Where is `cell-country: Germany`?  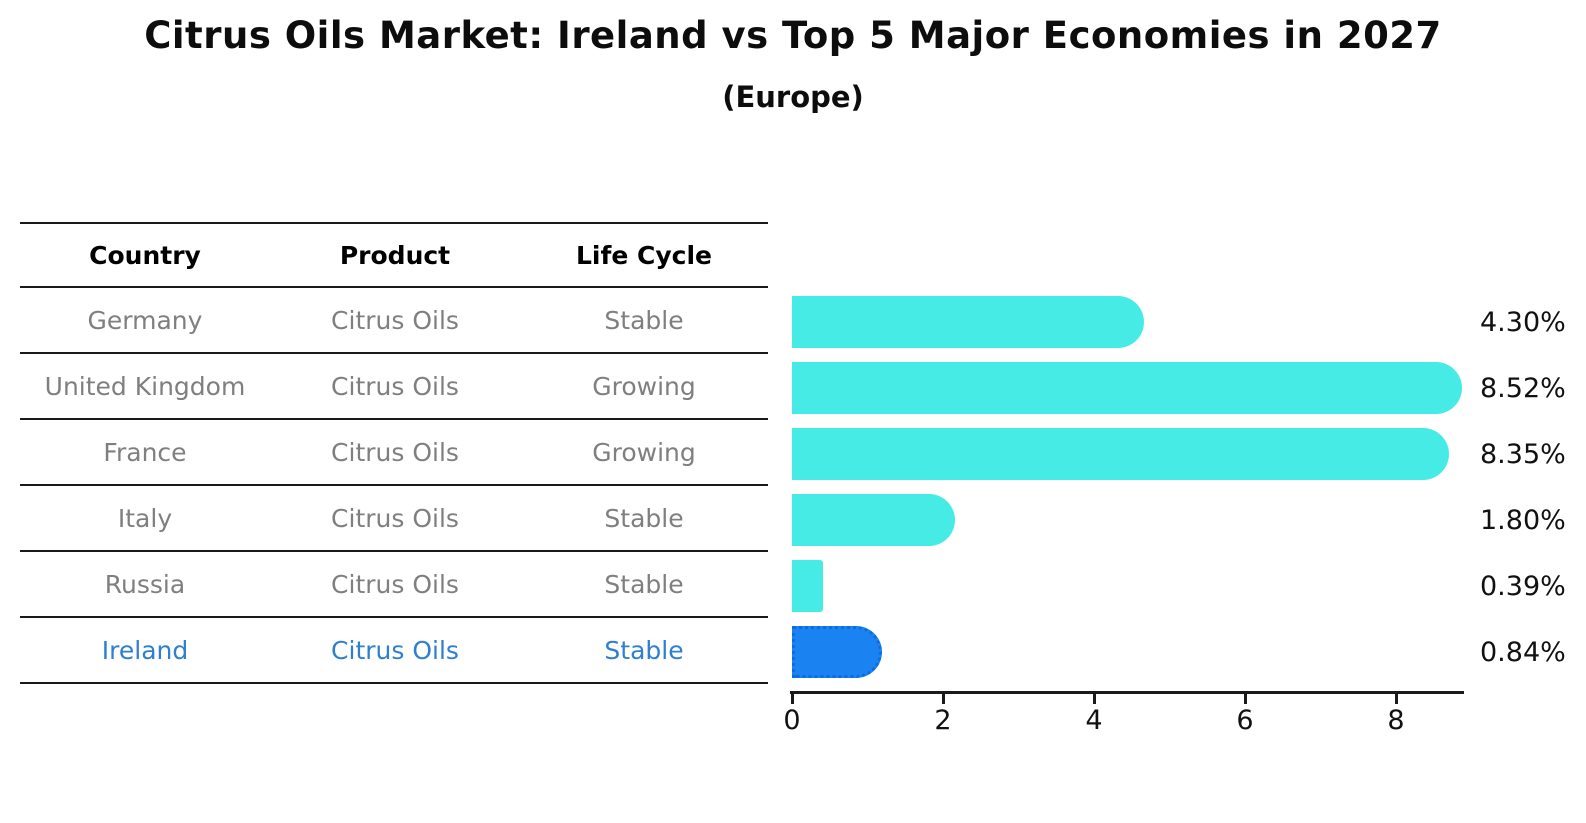 cell-country: Germany is located at coordinates (145, 320).